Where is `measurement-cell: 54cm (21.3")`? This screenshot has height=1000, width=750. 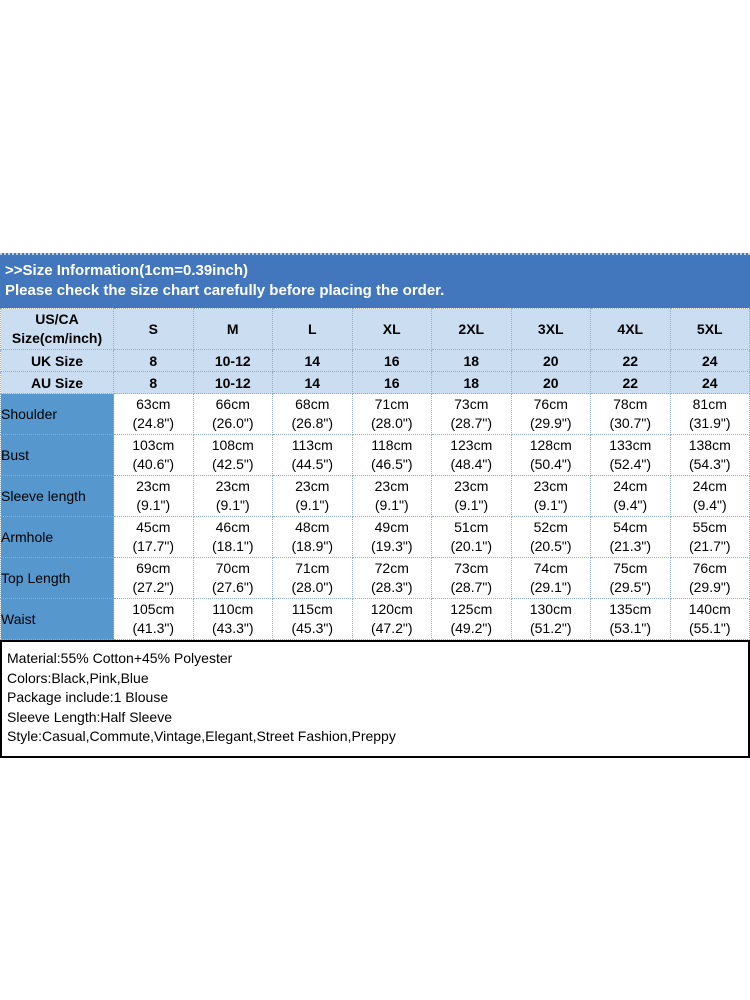
measurement-cell: 54cm (21.3") is located at coordinates (630, 537).